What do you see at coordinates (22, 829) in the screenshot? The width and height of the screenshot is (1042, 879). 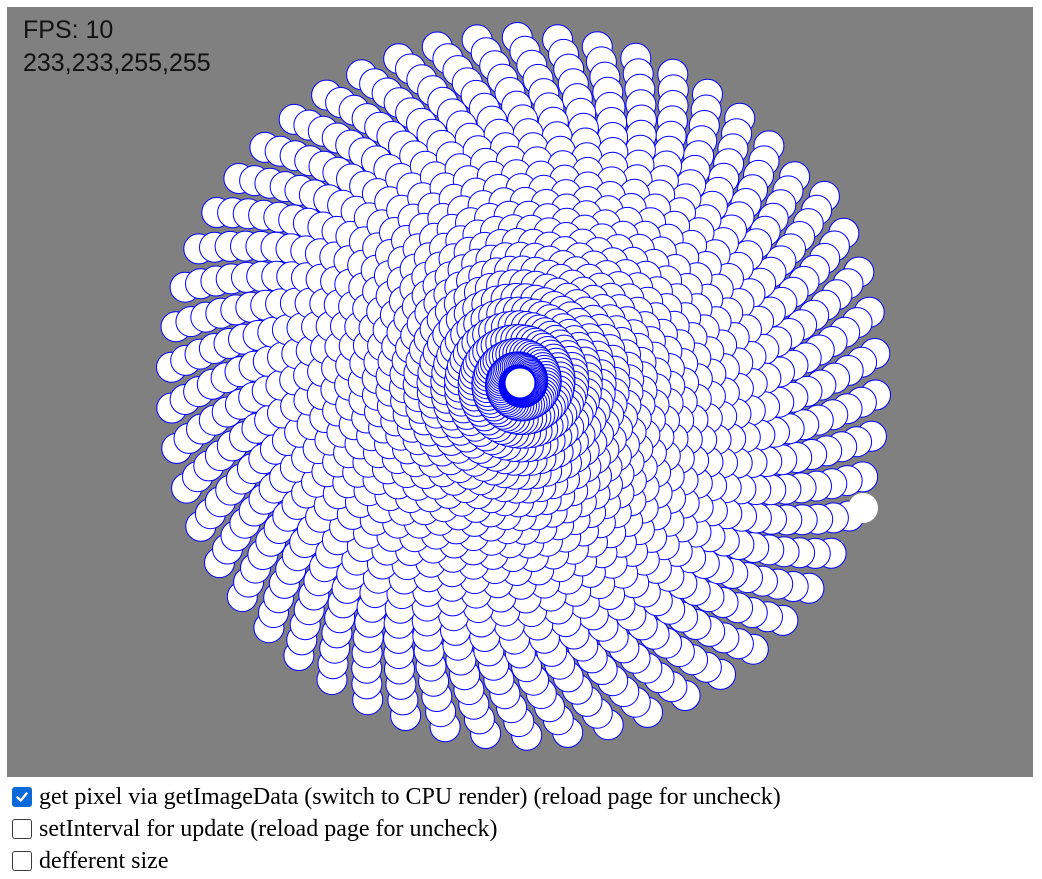 I see `checkbox-set-interval` at bounding box center [22, 829].